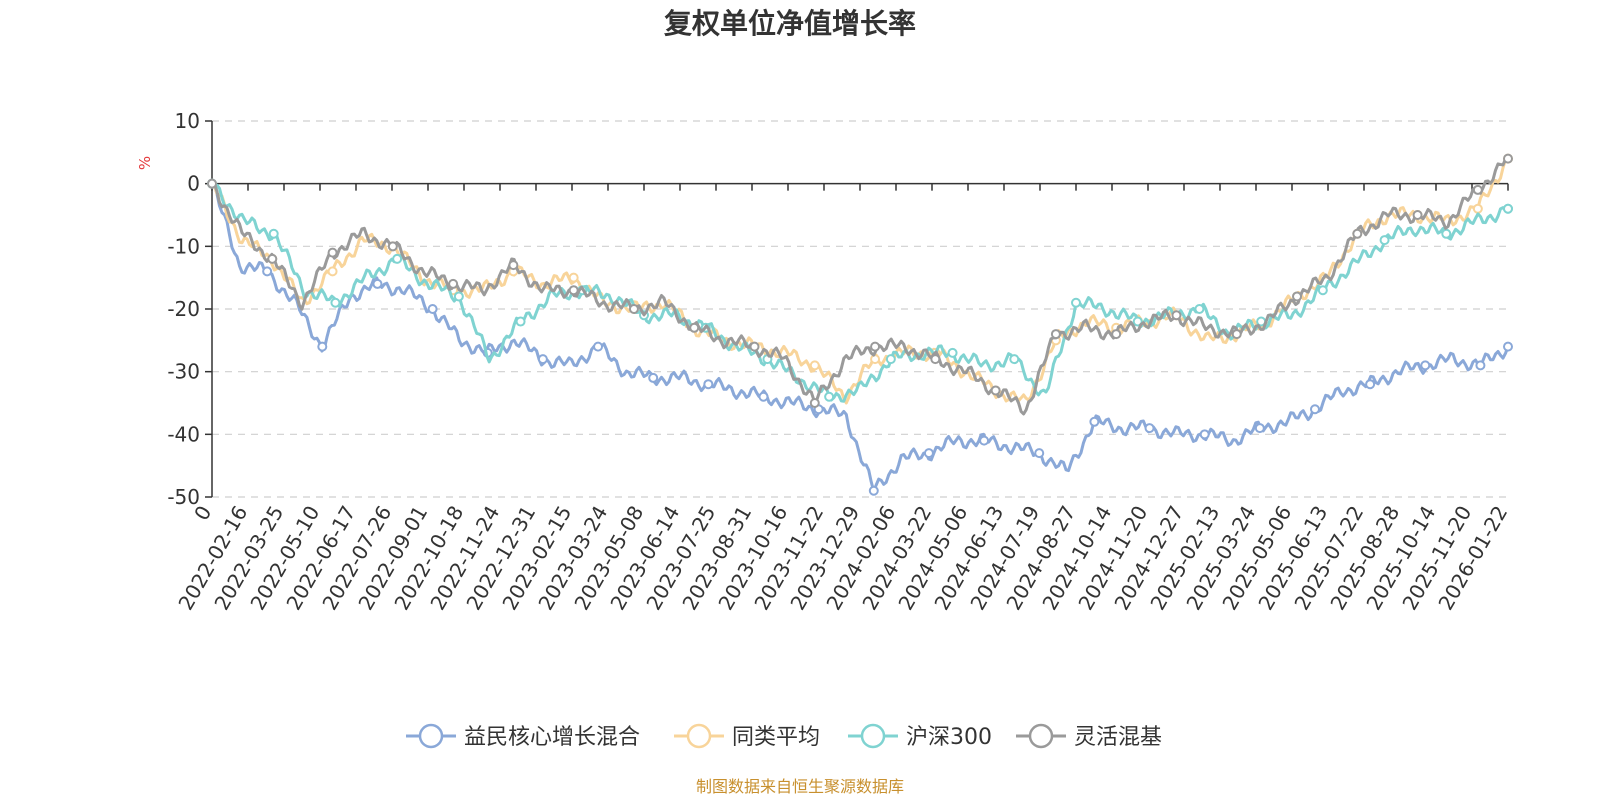 This screenshot has width=1600, height=800. Describe the element at coordinates (183, 246) in the screenshot. I see `y-tick-label: -10` at that location.